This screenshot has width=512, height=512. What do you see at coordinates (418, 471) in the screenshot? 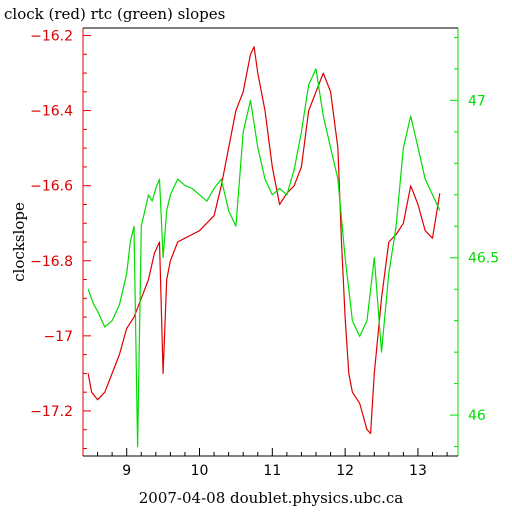
I see `x-tick-label: 13` at bounding box center [418, 471].